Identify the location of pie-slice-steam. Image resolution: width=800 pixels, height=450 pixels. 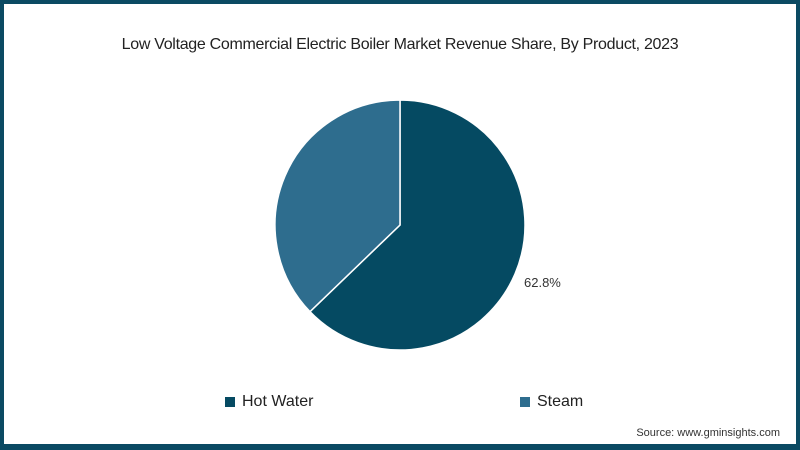
(337, 206).